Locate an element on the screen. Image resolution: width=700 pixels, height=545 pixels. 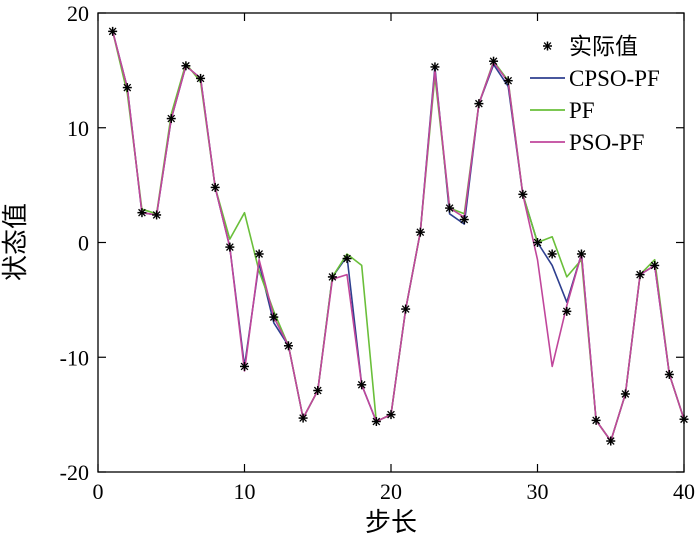
x-tick-label: 20 is located at coordinates (391, 491).